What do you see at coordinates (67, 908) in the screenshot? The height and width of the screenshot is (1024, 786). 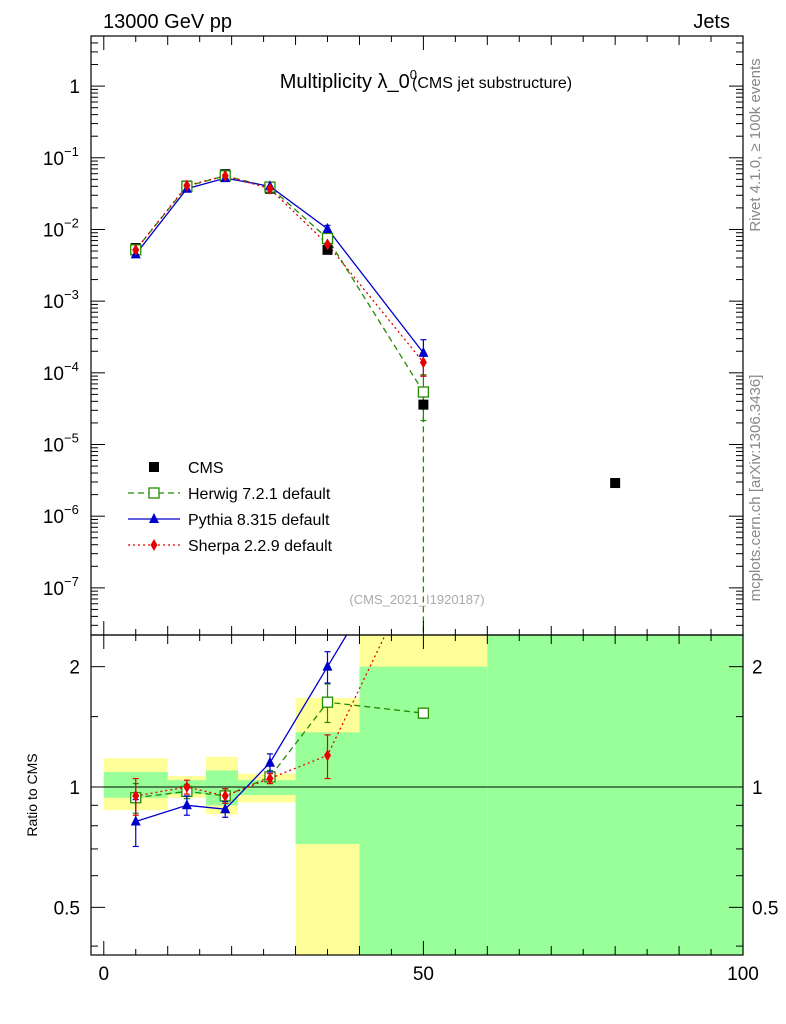 I see `ratio-ytick-label-left-0: 0.5` at bounding box center [67, 908].